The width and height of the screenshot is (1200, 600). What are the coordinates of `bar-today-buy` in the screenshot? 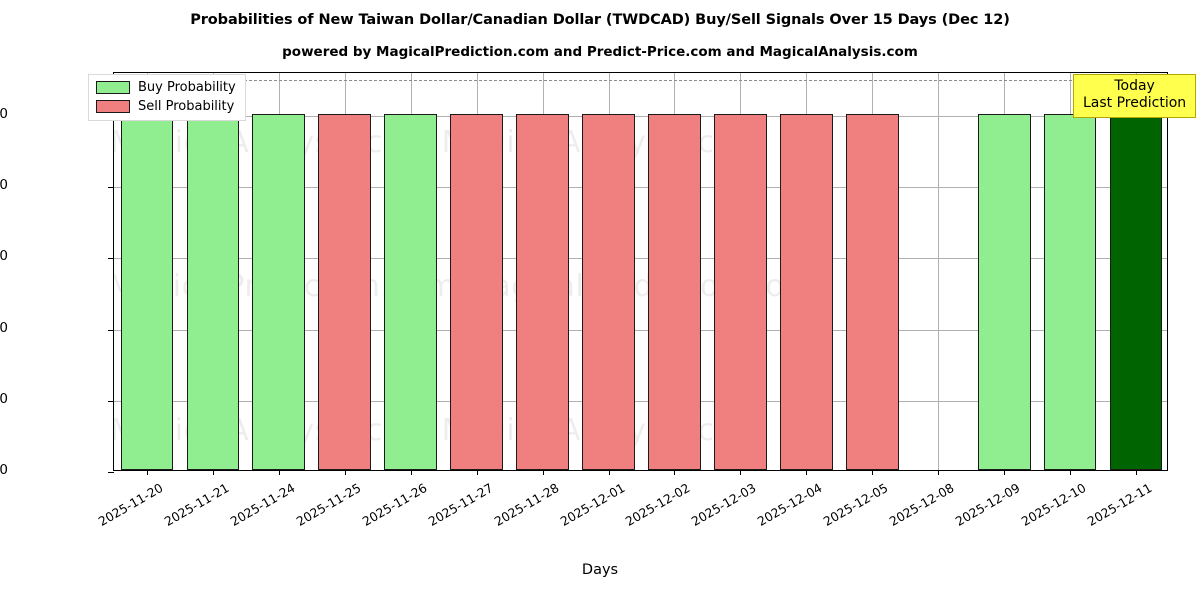 It's located at (1136, 291).